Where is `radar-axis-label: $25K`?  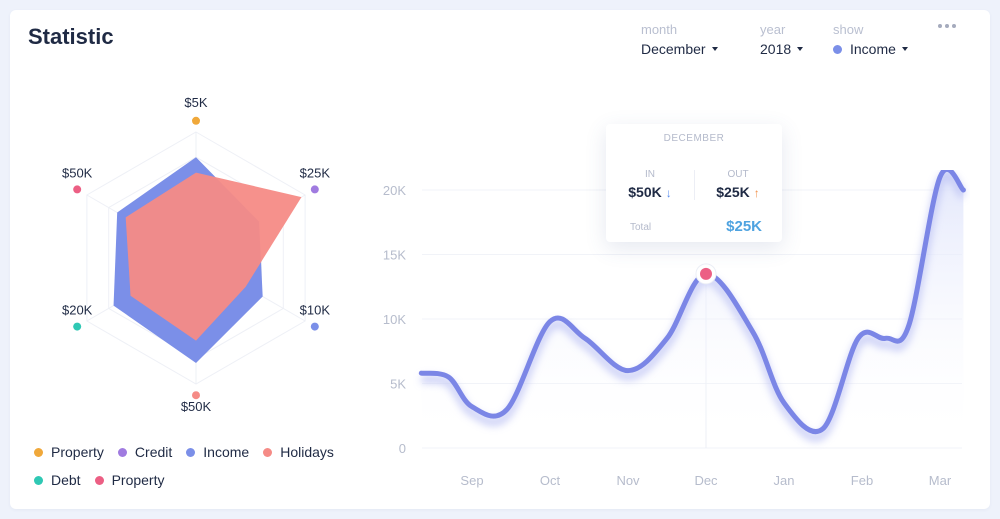 radar-axis-label: $25K is located at coordinates (315, 172).